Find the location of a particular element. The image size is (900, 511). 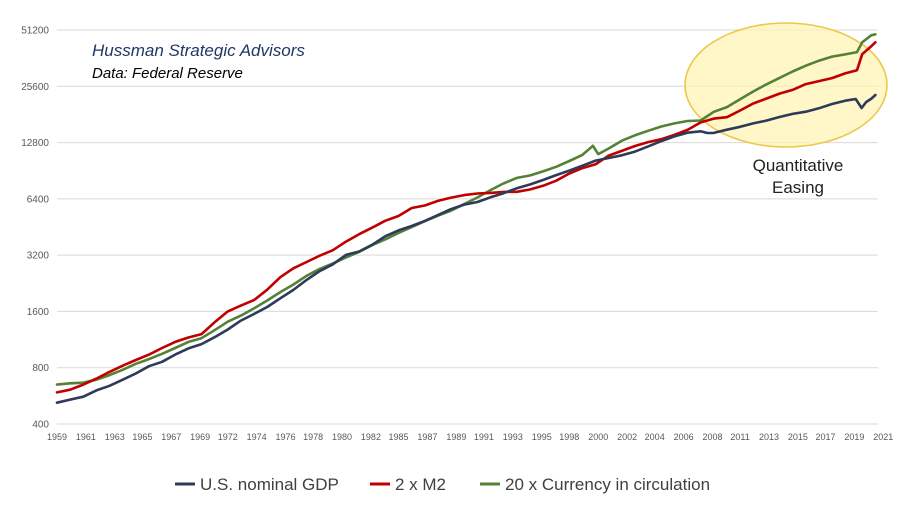

x-tick-label: 2008 is located at coordinates (712, 437).